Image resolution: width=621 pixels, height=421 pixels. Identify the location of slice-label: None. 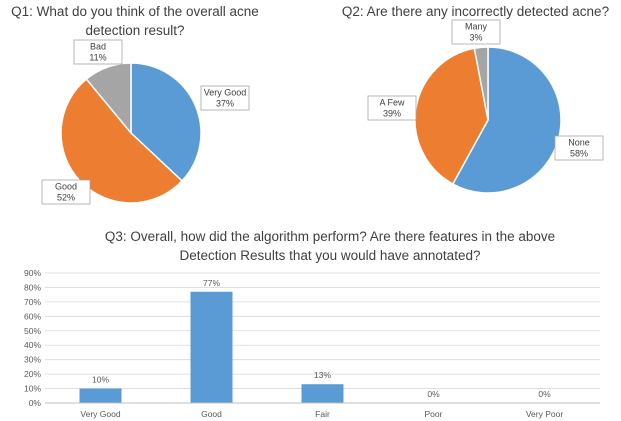
(579, 143).